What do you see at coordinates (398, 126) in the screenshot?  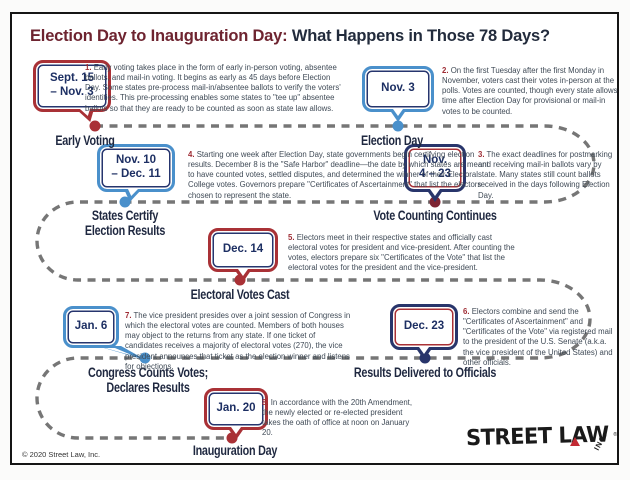 I see `timeline-dot-election-day` at bounding box center [398, 126].